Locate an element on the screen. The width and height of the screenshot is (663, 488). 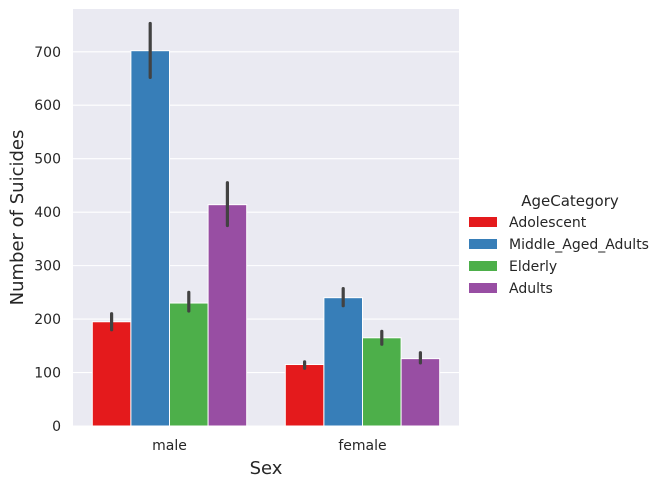
x-tick-label: female is located at coordinates (362, 446).